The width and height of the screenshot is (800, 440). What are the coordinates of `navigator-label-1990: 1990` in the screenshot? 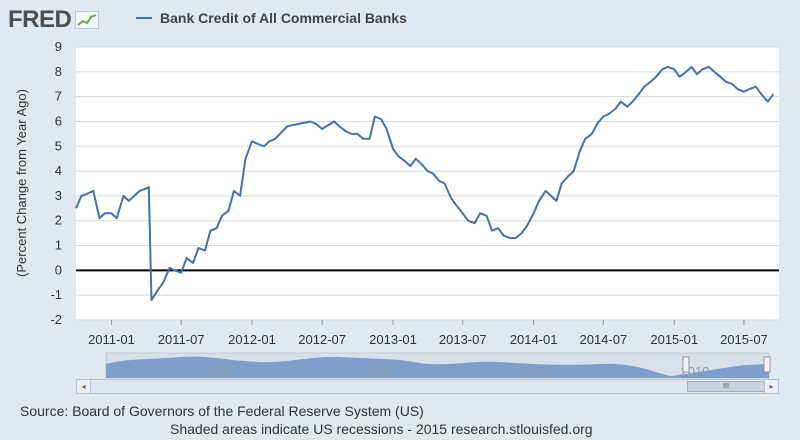 It's located at (380, 371).